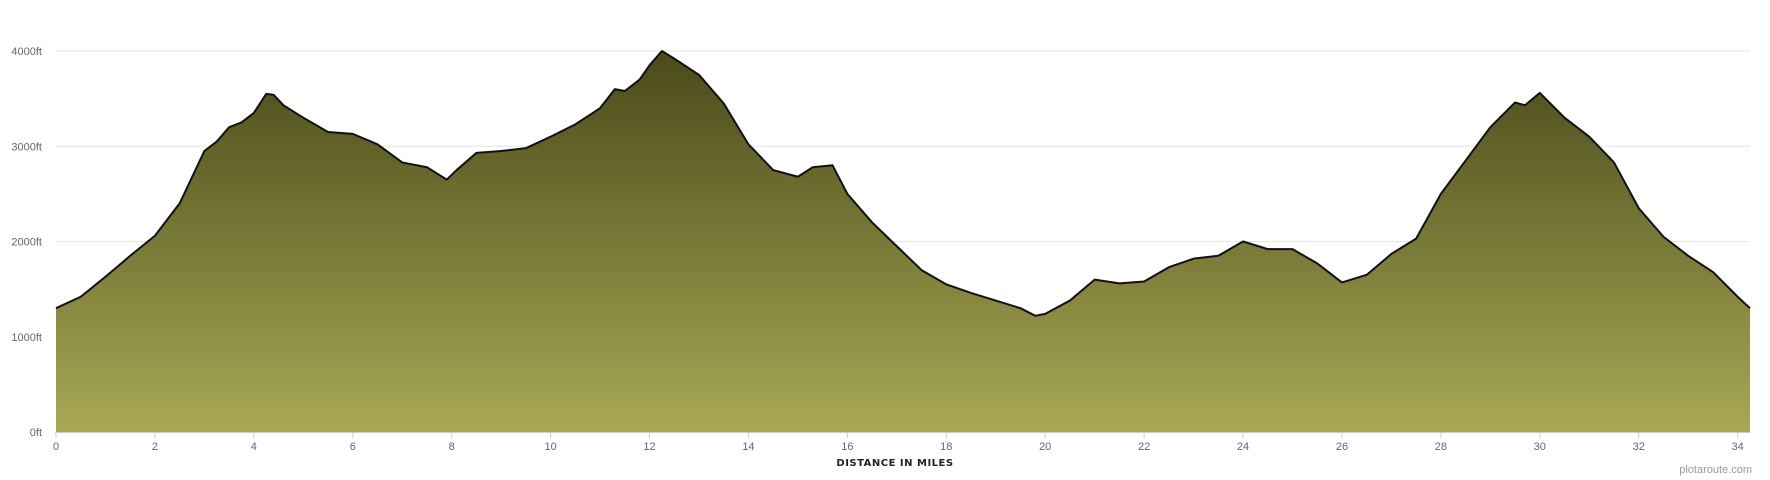  Describe the element at coordinates (847, 447) in the screenshot. I see `x-tick-label: 16` at that location.